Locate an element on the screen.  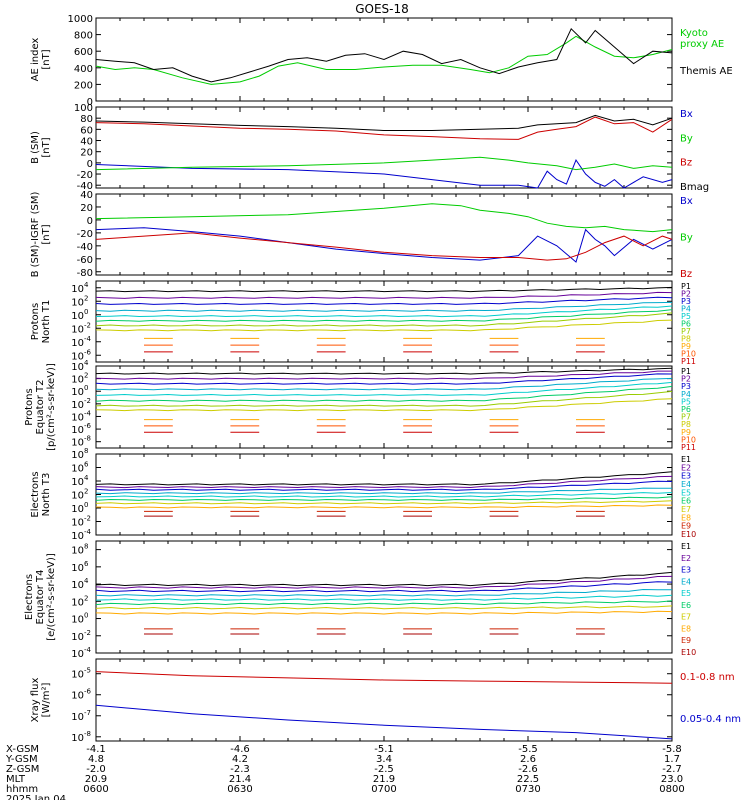
series-0-1-0-8-nm is located at coordinates (384, 677).